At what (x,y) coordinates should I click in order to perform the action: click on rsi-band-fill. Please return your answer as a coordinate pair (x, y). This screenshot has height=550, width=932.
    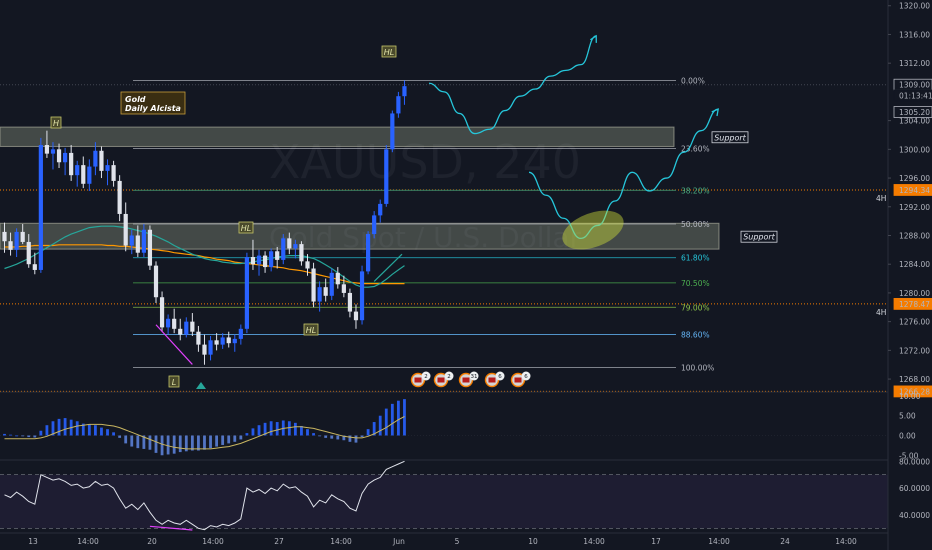
    Looking at the image, I should click on (444, 501).